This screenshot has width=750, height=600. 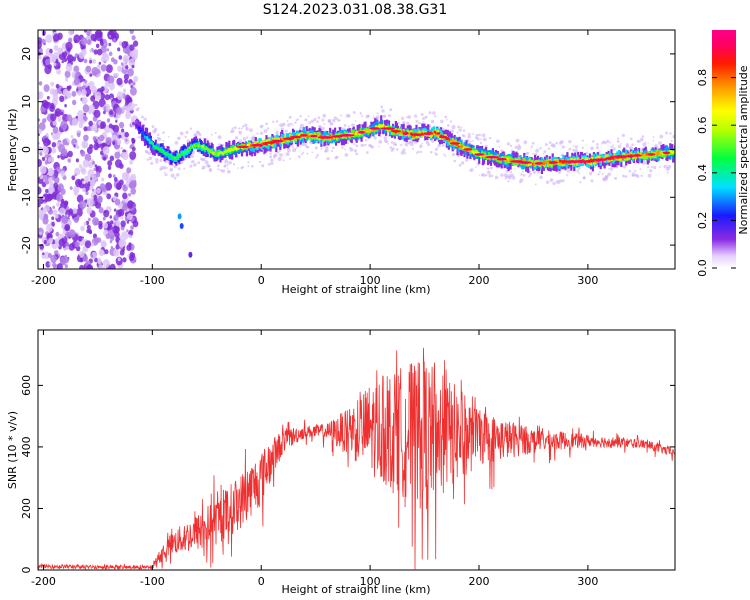 I want to click on x-tick-label: -100, so click(x=152, y=280).